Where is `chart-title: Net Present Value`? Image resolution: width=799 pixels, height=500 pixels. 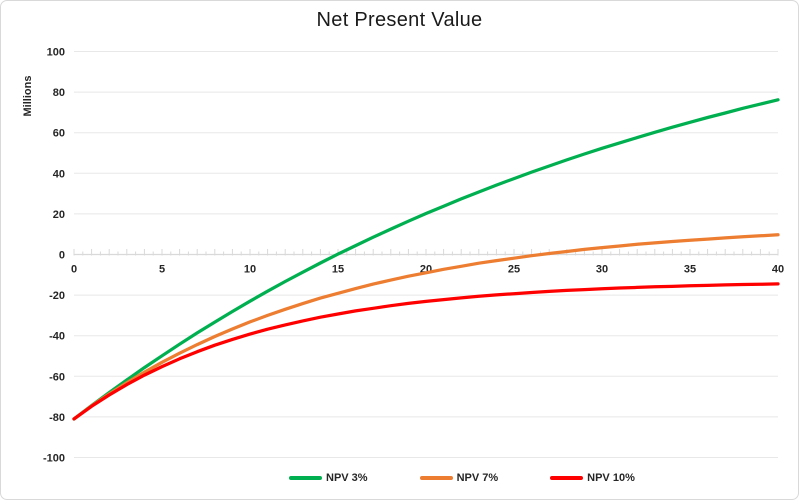 chart-title: Net Present Value is located at coordinates (399, 20).